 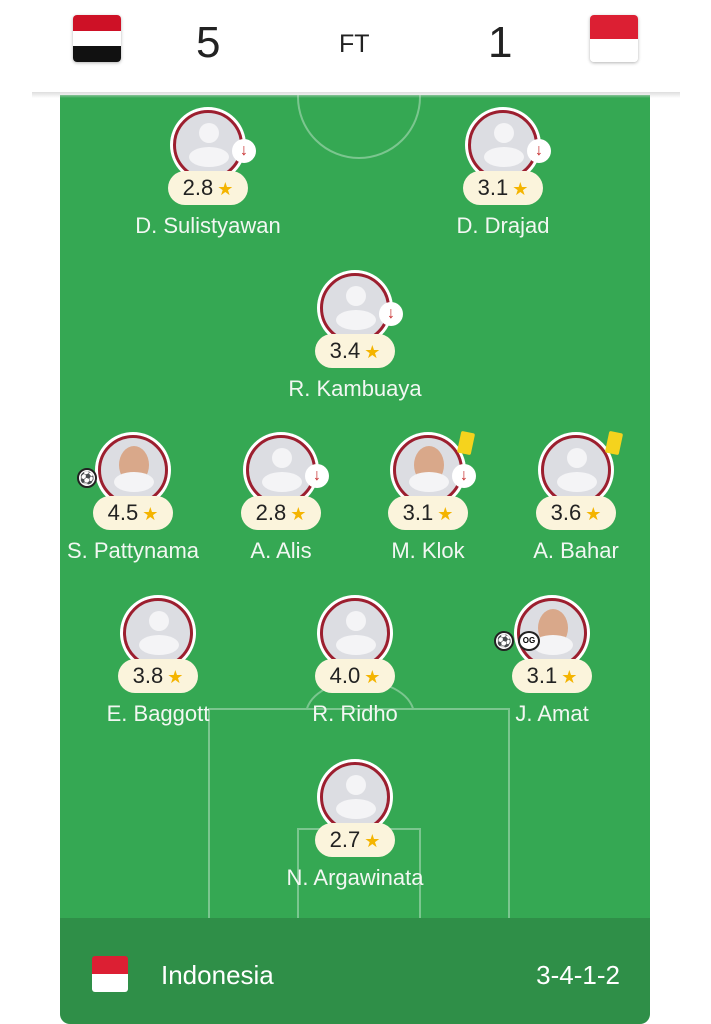 What do you see at coordinates (566, 512) in the screenshot?
I see `rating-value: 3.6` at bounding box center [566, 512].